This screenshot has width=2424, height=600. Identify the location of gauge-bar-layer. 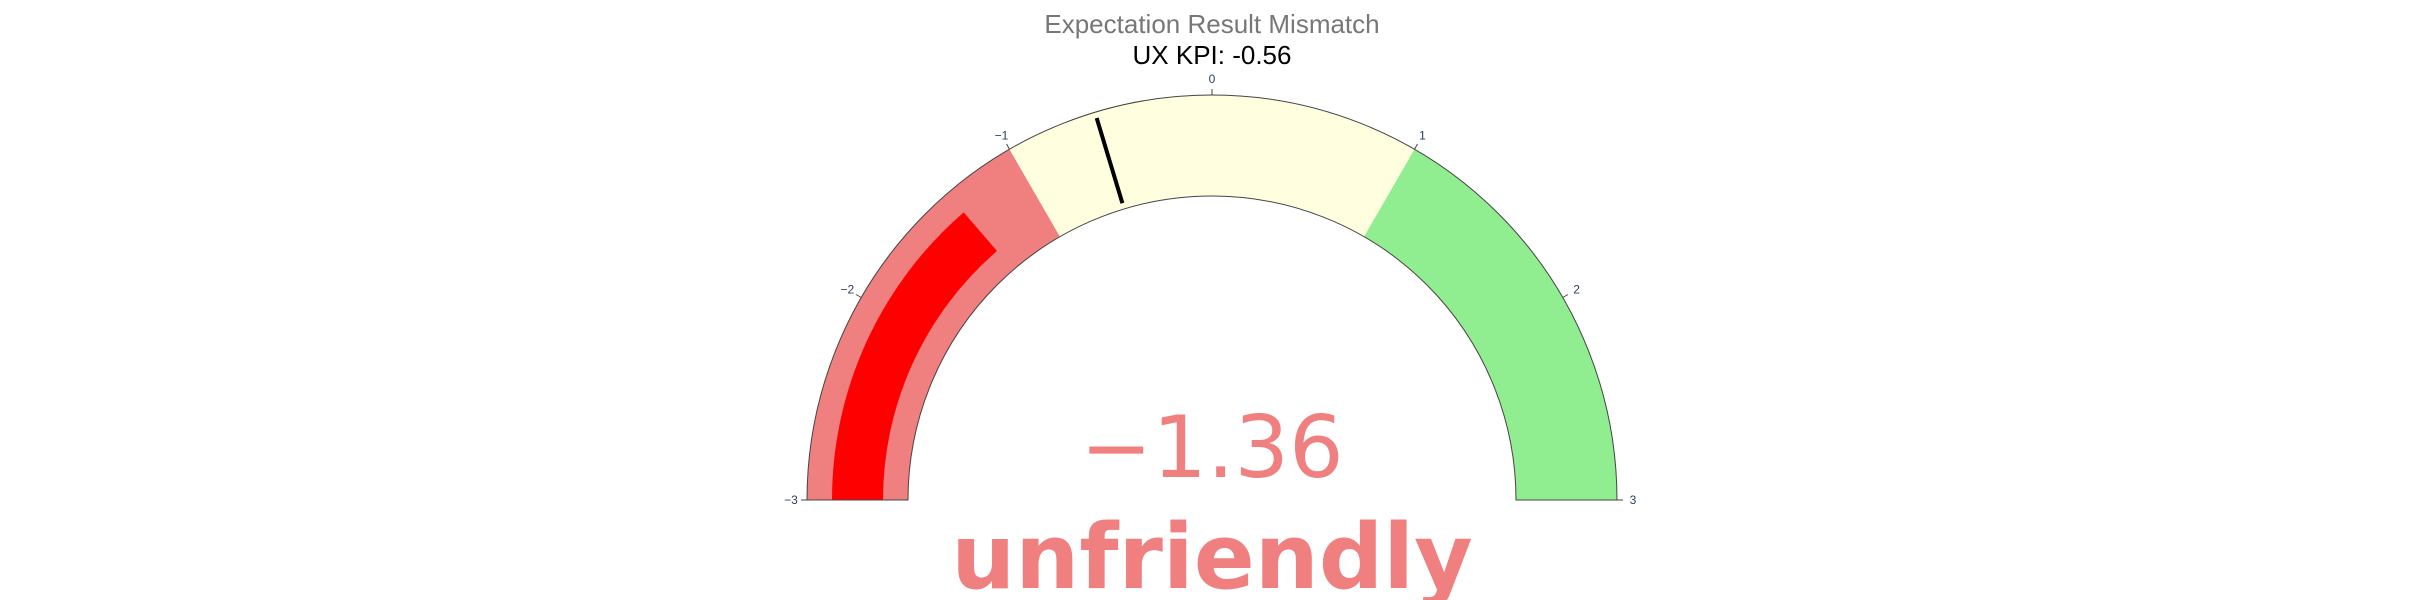
(914, 356).